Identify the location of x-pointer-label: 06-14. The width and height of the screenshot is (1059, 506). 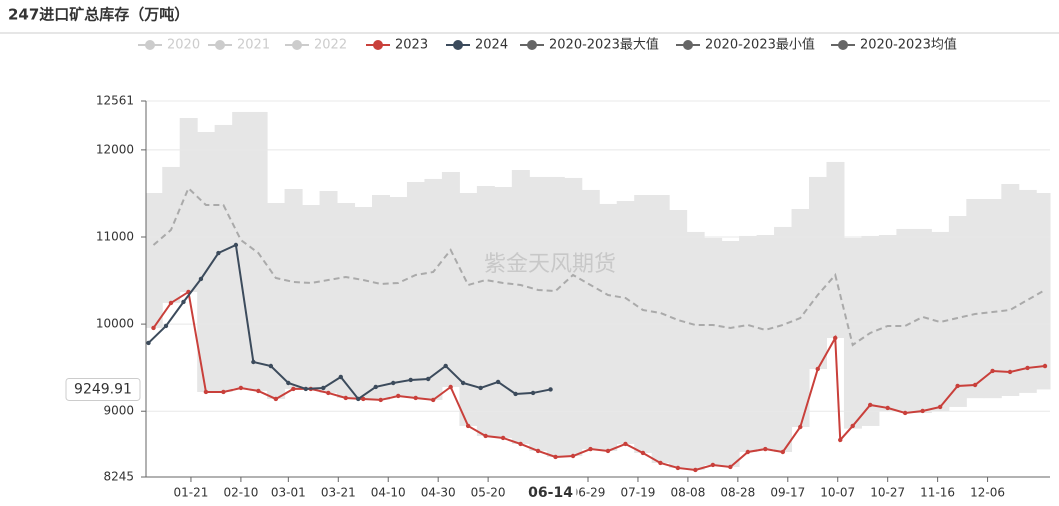
(550, 493).